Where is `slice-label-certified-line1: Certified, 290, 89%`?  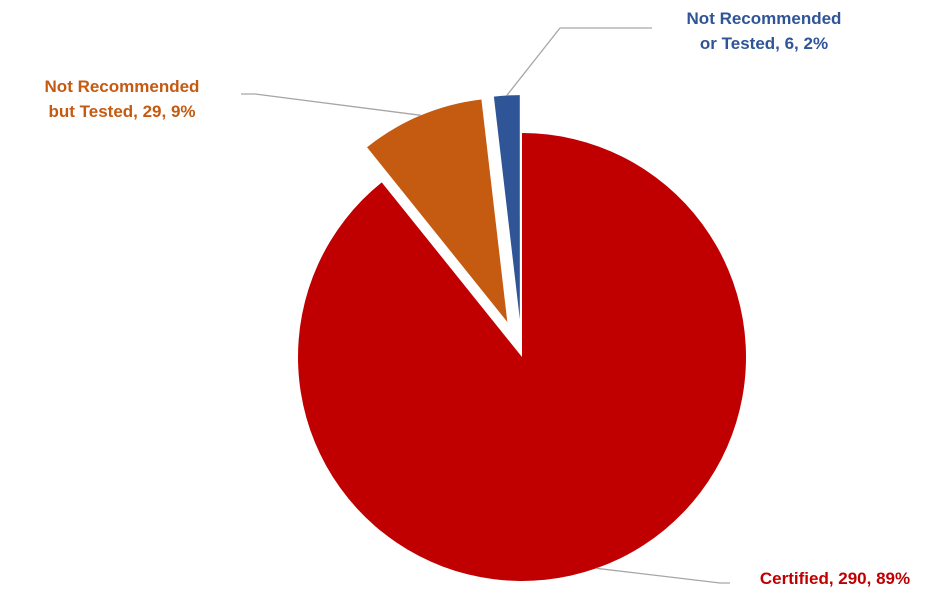
slice-label-certified-line1: Certified, 290, 89% is located at coordinates (835, 578).